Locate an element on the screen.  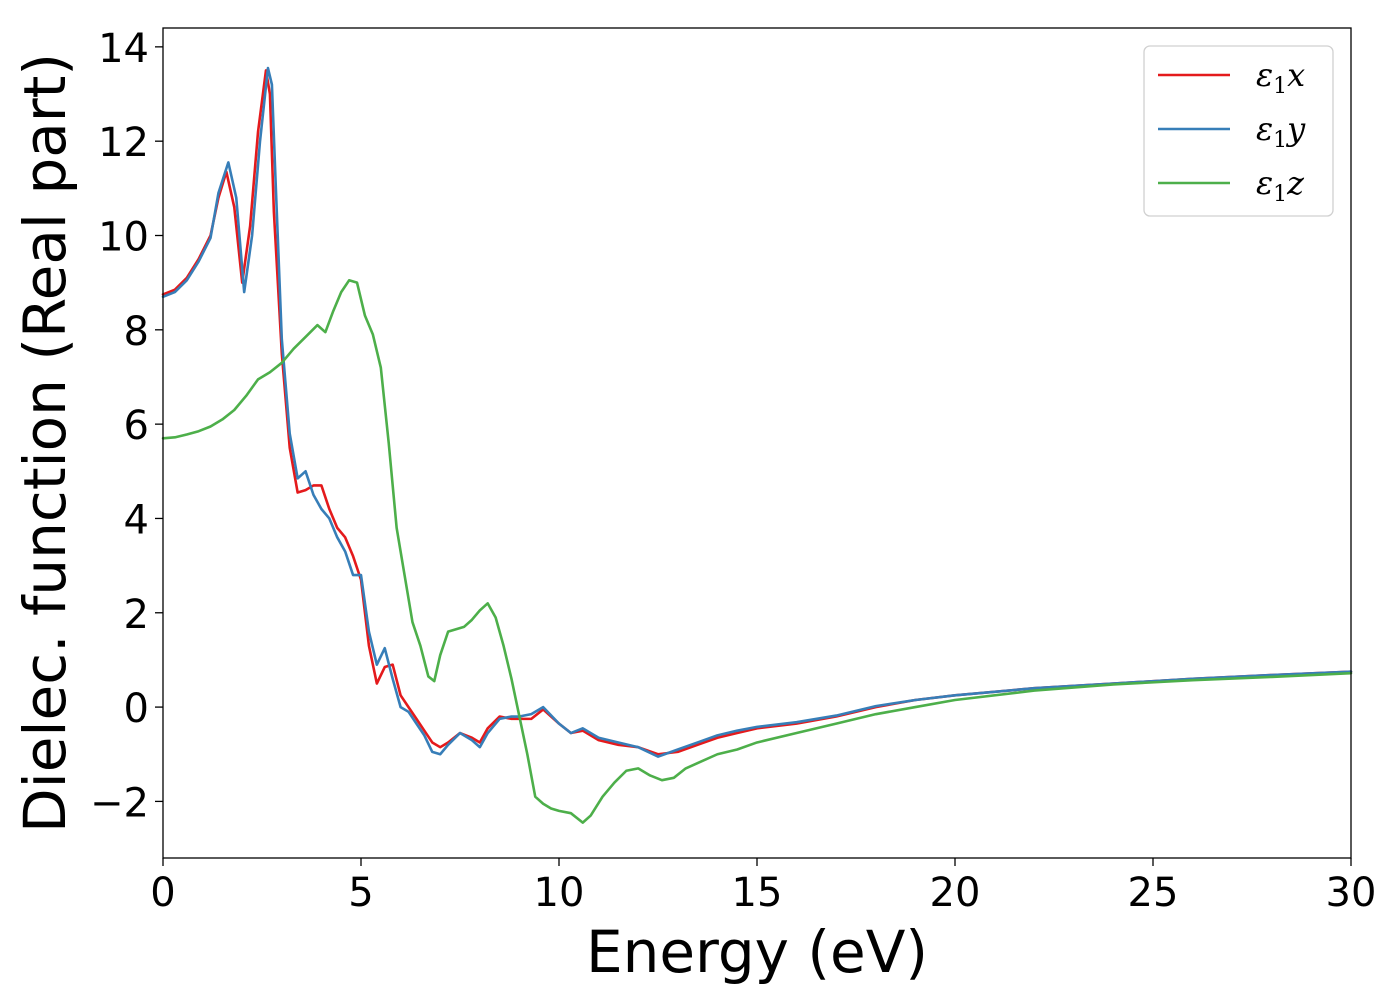
y-tick-label: 2 is located at coordinates (136, 615).